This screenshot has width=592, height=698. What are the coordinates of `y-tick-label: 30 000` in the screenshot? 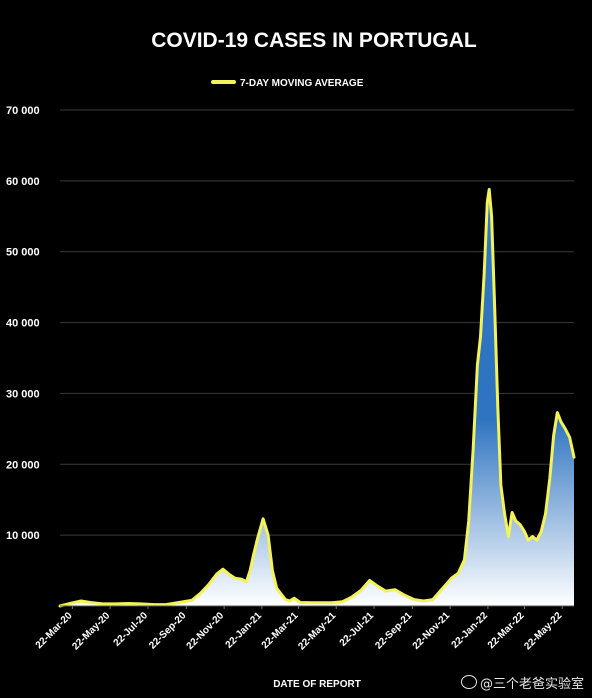 It's located at (23, 394).